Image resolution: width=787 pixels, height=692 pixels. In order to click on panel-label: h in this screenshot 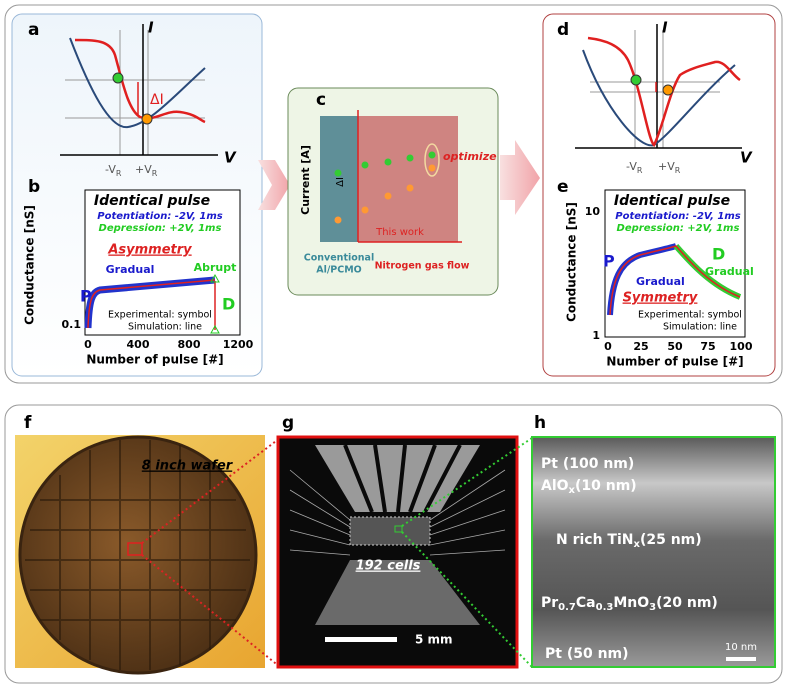, I will do `click(540, 423)`.